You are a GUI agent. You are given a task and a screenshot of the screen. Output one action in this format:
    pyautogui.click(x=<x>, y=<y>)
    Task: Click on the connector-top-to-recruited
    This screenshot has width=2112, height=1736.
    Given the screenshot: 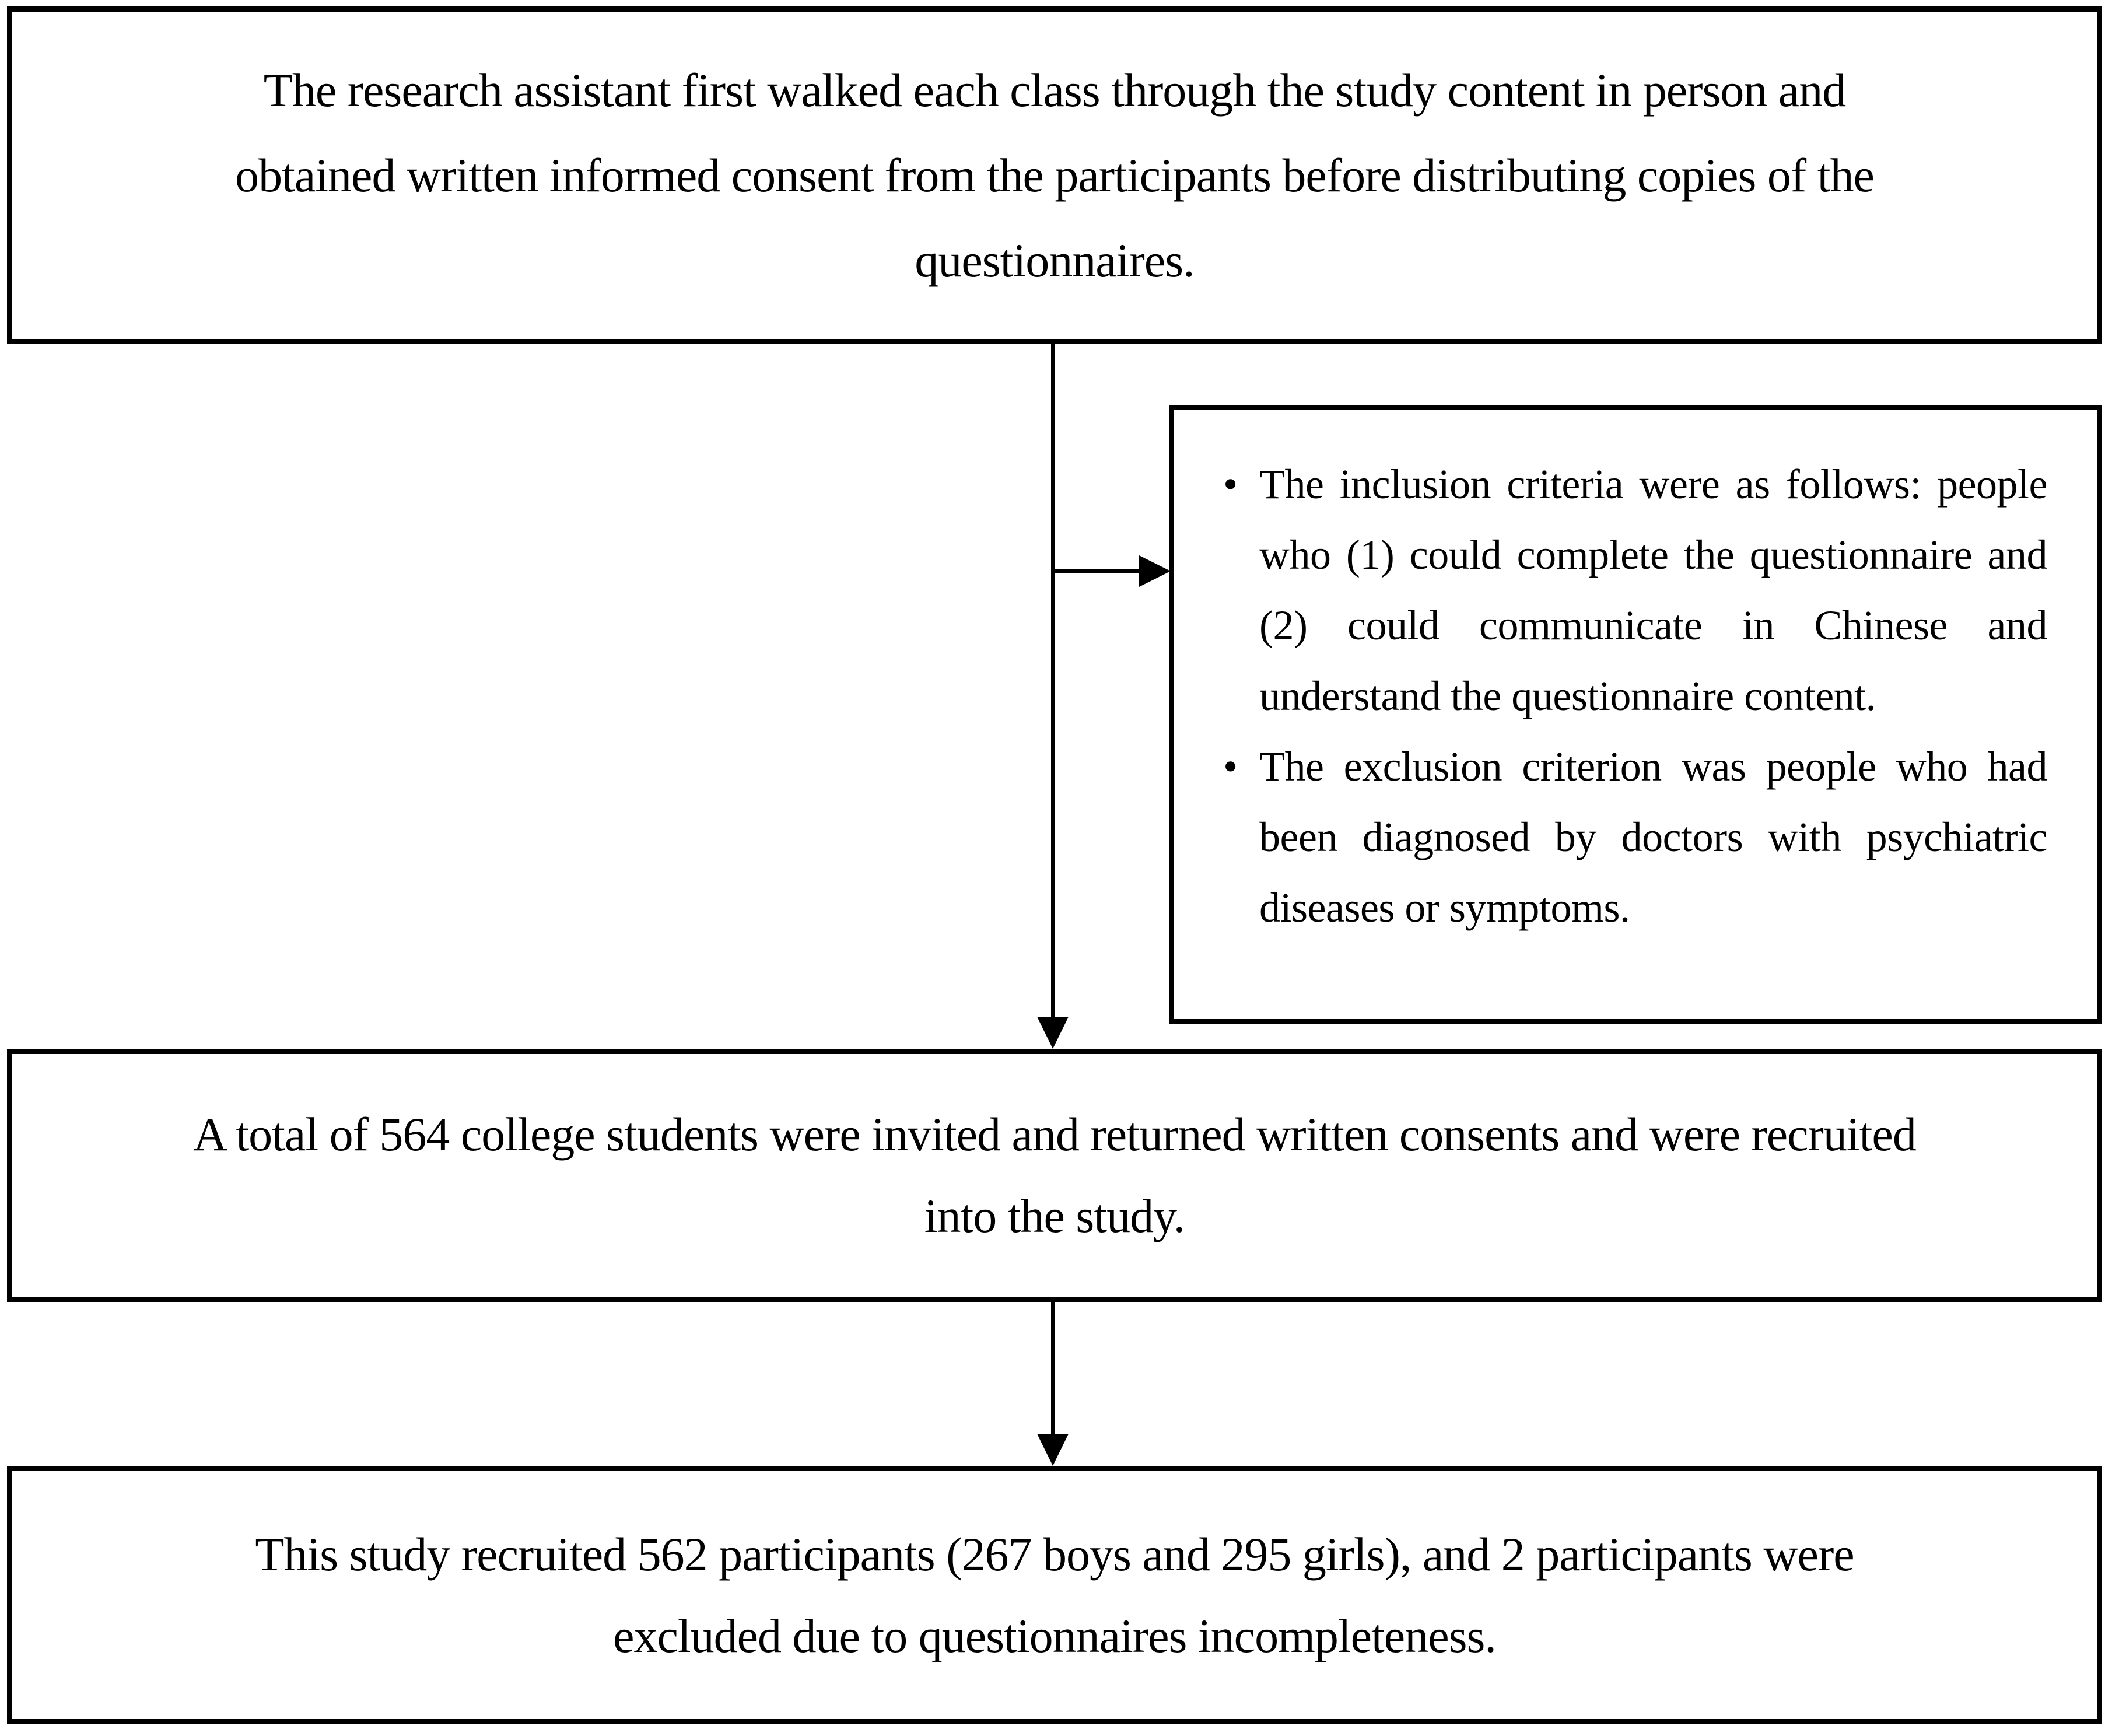 What is the action you would take?
    pyautogui.click(x=1053, y=680)
    